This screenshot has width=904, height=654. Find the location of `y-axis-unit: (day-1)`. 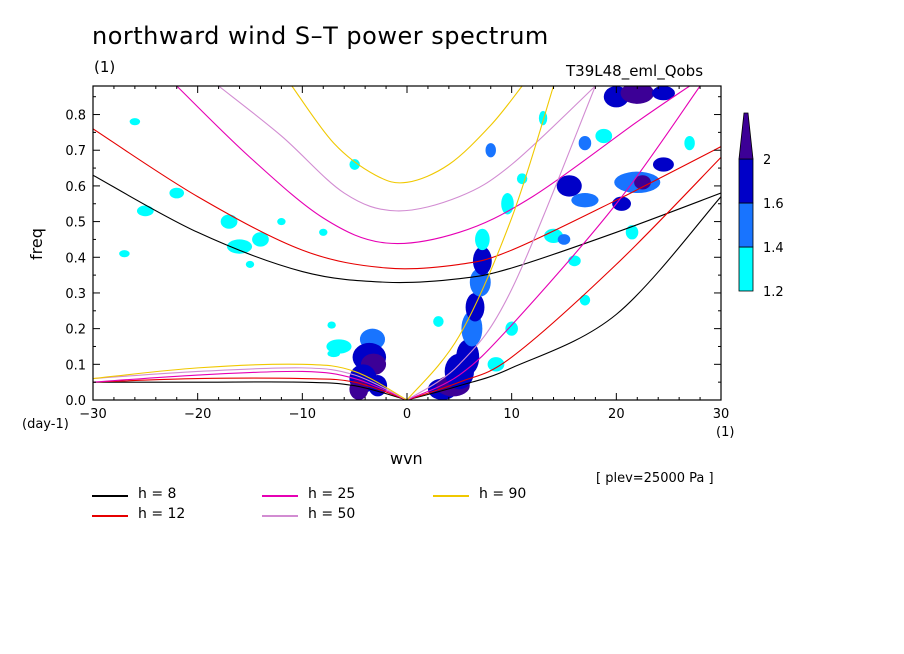

y-axis-unit: (day-1) is located at coordinates (45, 424).